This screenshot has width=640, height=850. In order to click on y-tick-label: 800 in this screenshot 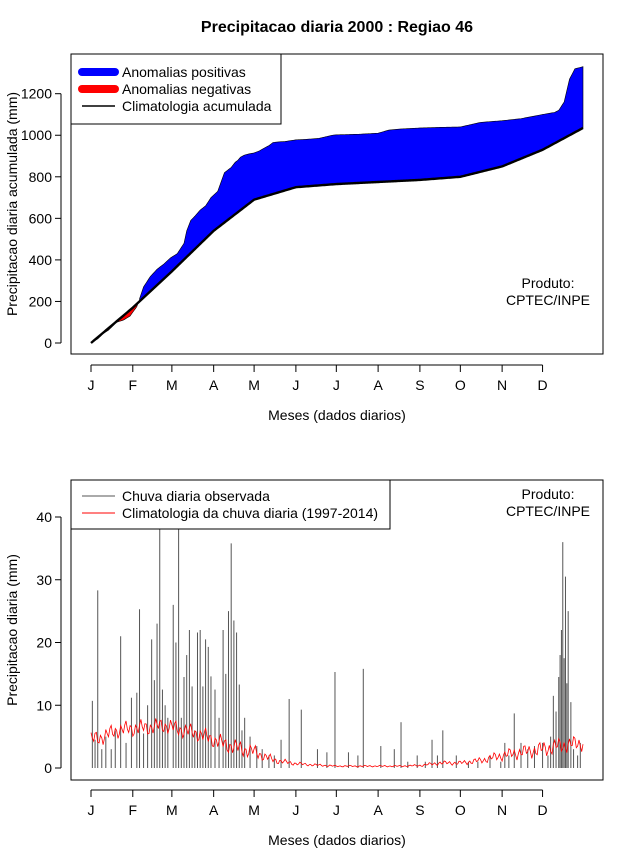, I will do `click(41, 177)`.